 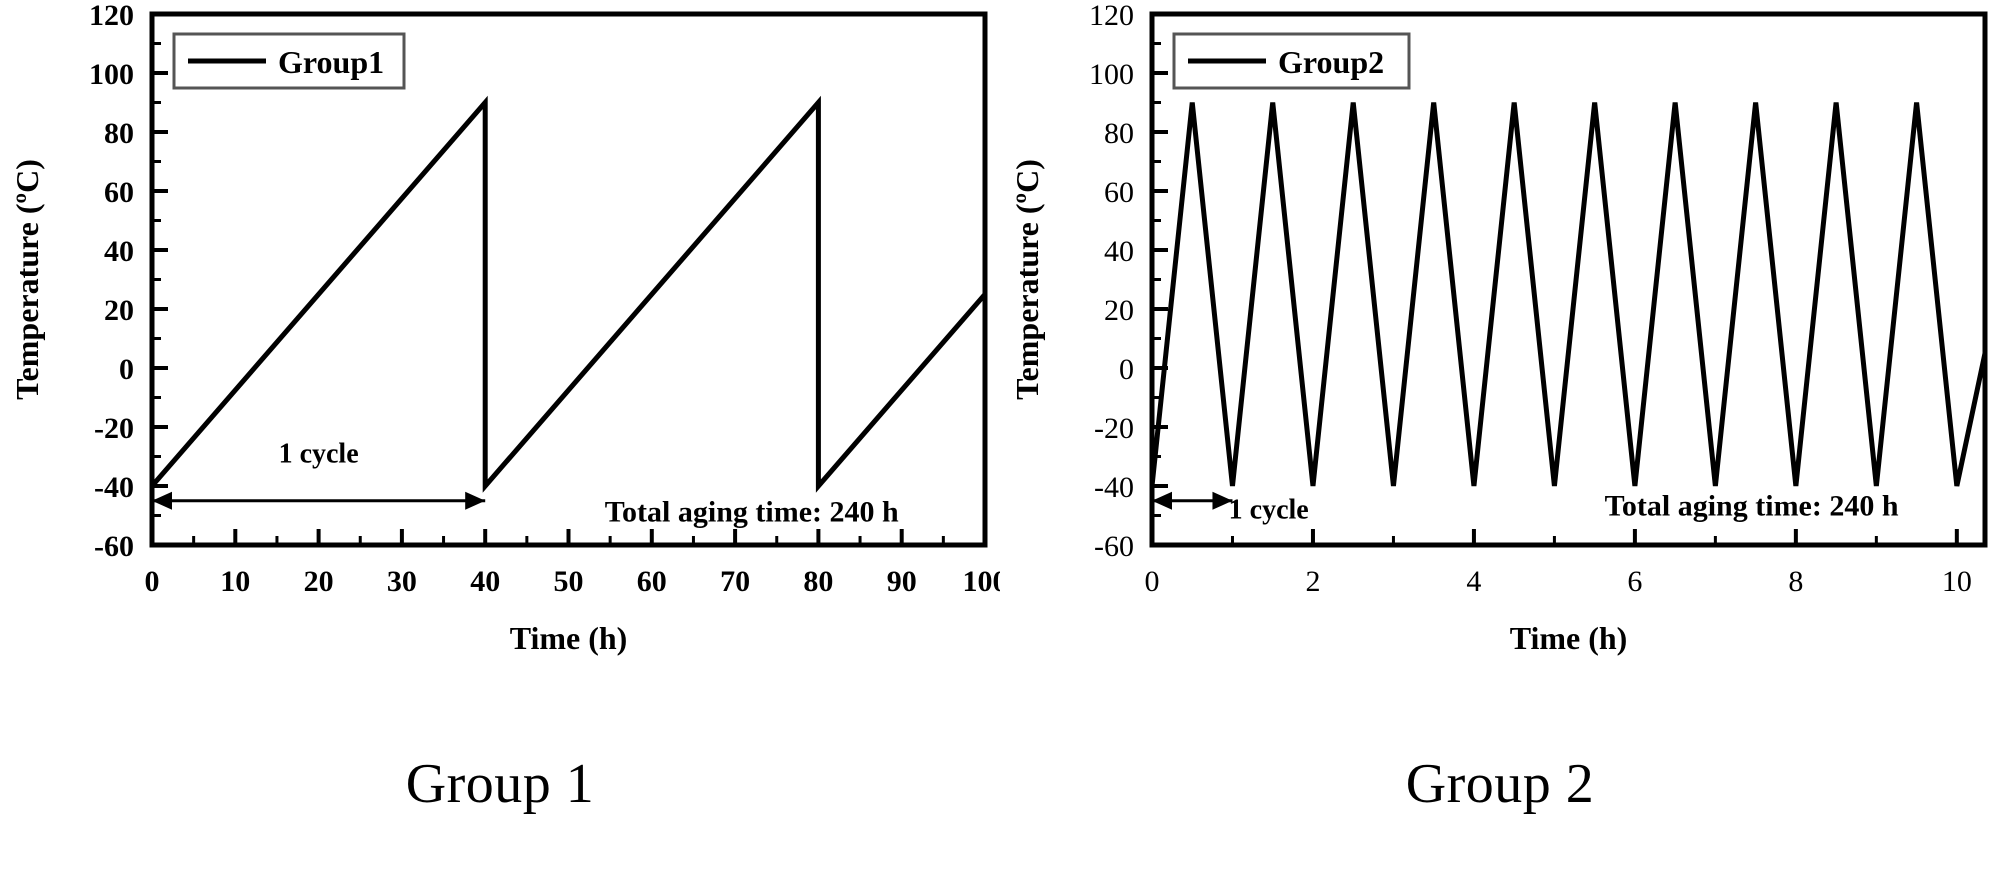 What do you see at coordinates (818, 581) in the screenshot?
I see `x-tick-label: 80` at bounding box center [818, 581].